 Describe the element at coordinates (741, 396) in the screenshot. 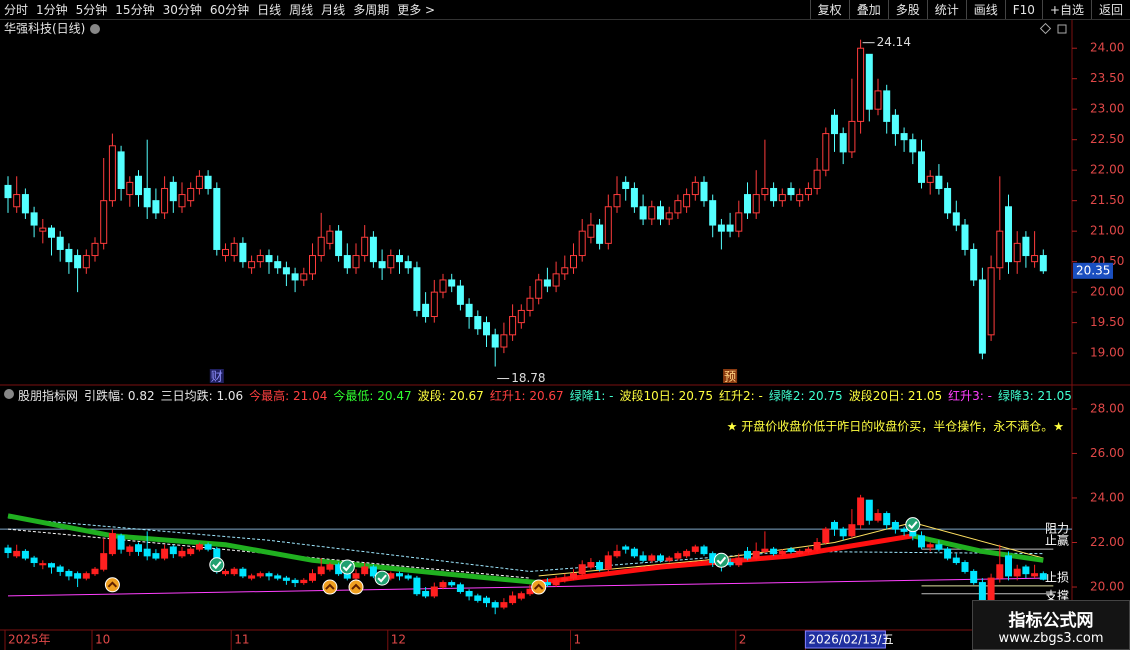

I see `indicator-value: 红升2: -` at that location.